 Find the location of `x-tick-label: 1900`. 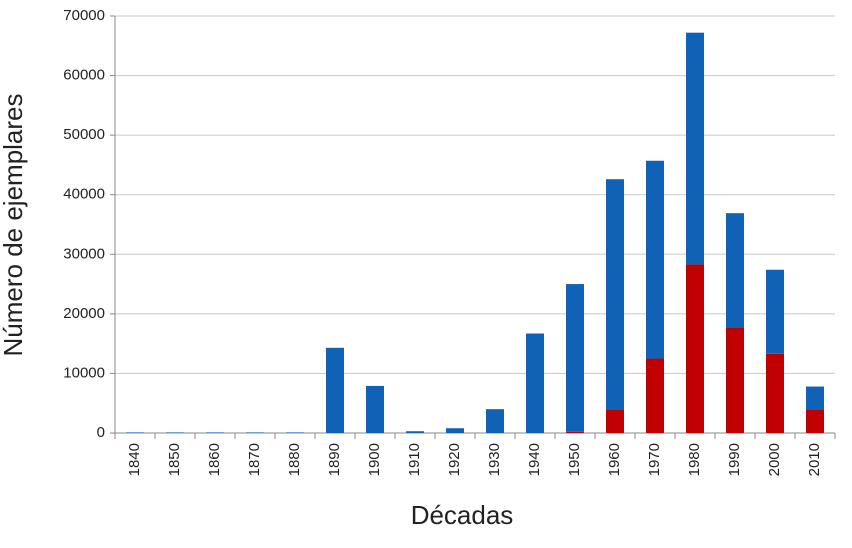

x-tick-label: 1900 is located at coordinates (374, 459).